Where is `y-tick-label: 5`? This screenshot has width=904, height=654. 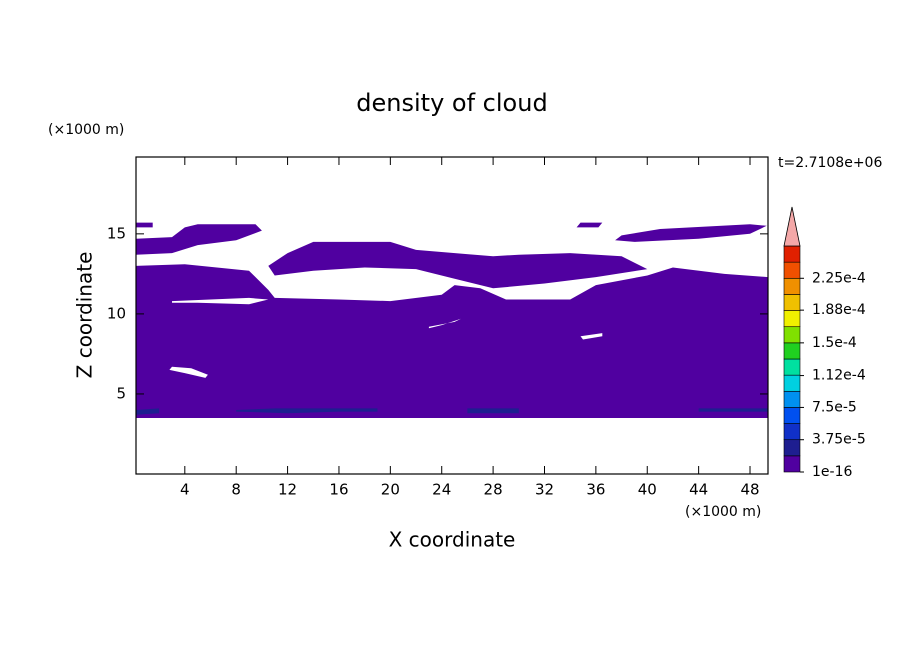 y-tick-label: 5 is located at coordinates (121, 393).